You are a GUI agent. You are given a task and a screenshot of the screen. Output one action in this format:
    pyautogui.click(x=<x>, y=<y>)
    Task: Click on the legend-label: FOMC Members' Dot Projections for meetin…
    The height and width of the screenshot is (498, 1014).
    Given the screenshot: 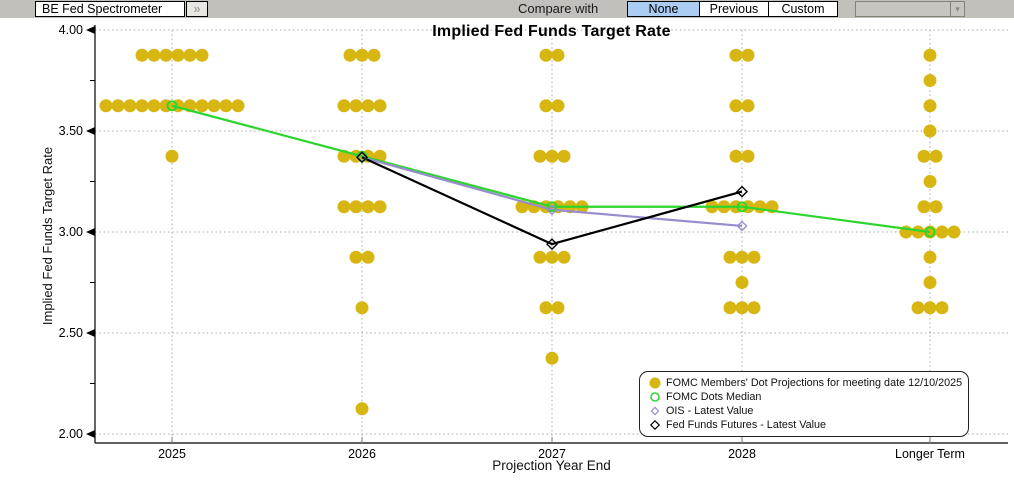 What is the action you would take?
    pyautogui.click(x=814, y=383)
    